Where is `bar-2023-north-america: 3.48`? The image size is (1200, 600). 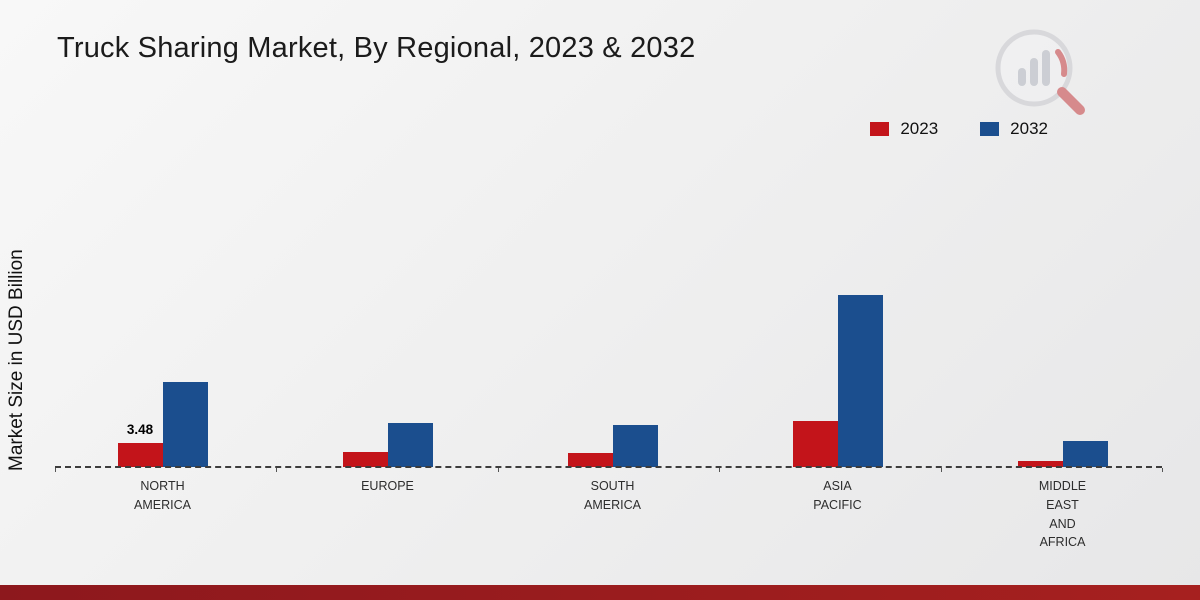 bar-2023-north-america: 3.48 is located at coordinates (140, 444).